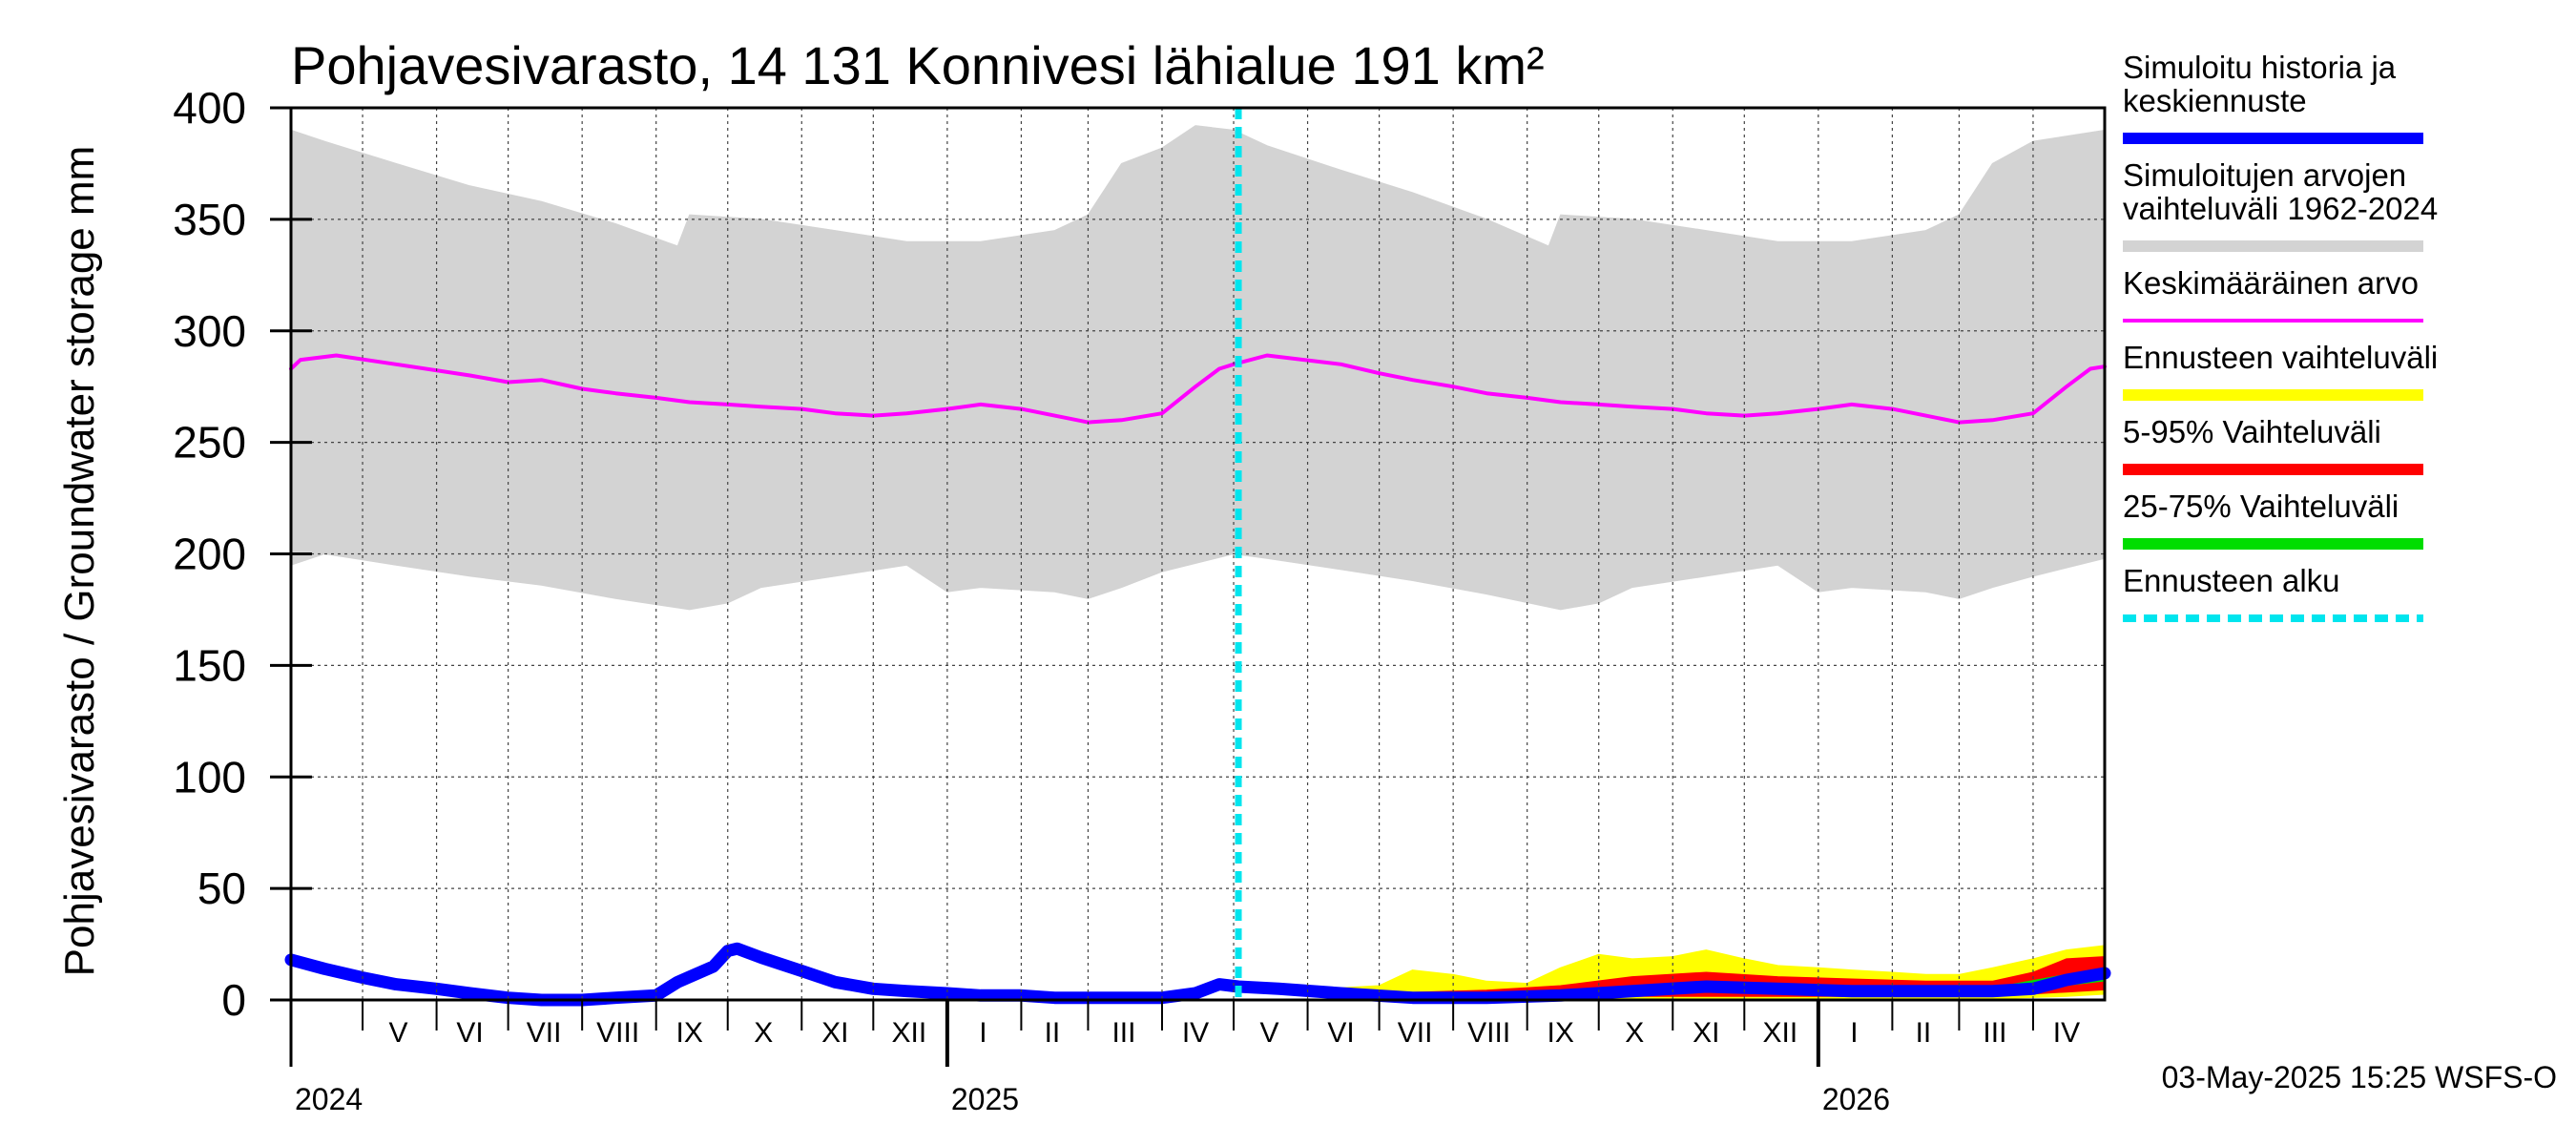 The width and height of the screenshot is (2576, 1145). I want to click on y-tick-label: 400, so click(209, 108).